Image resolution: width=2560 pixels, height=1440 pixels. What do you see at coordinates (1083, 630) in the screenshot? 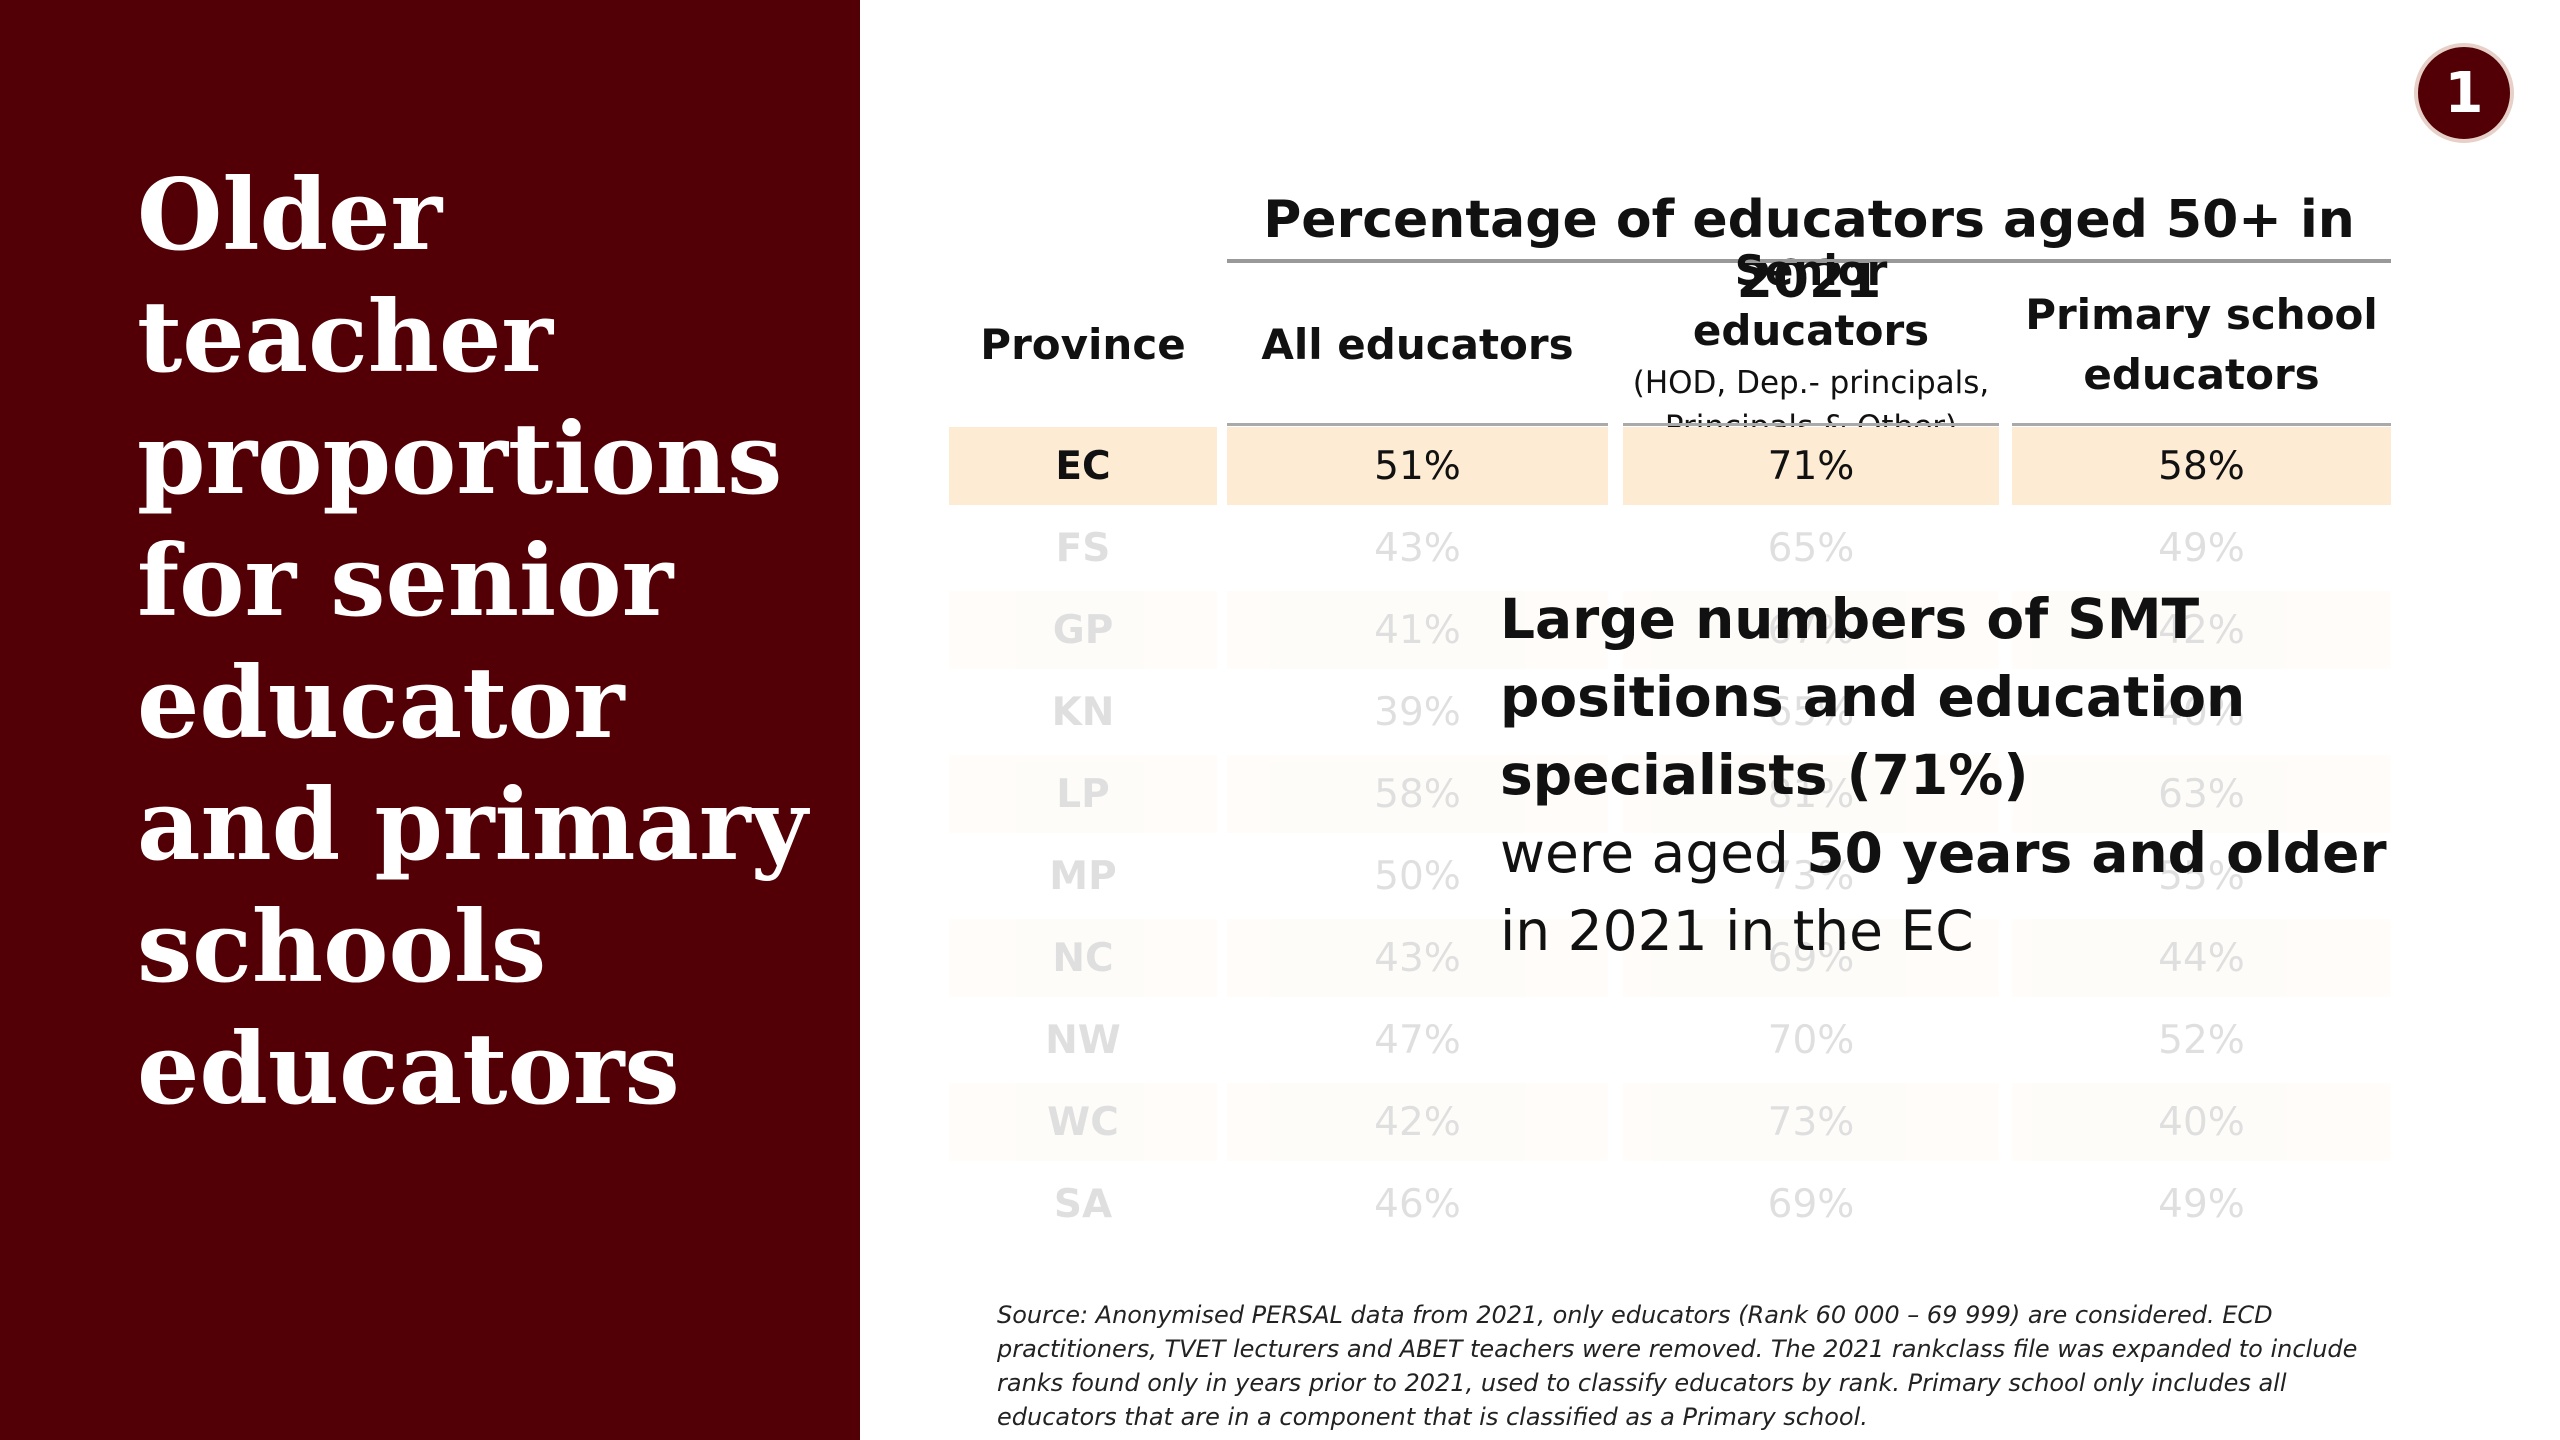
I see `province-cell: GP` at bounding box center [1083, 630].